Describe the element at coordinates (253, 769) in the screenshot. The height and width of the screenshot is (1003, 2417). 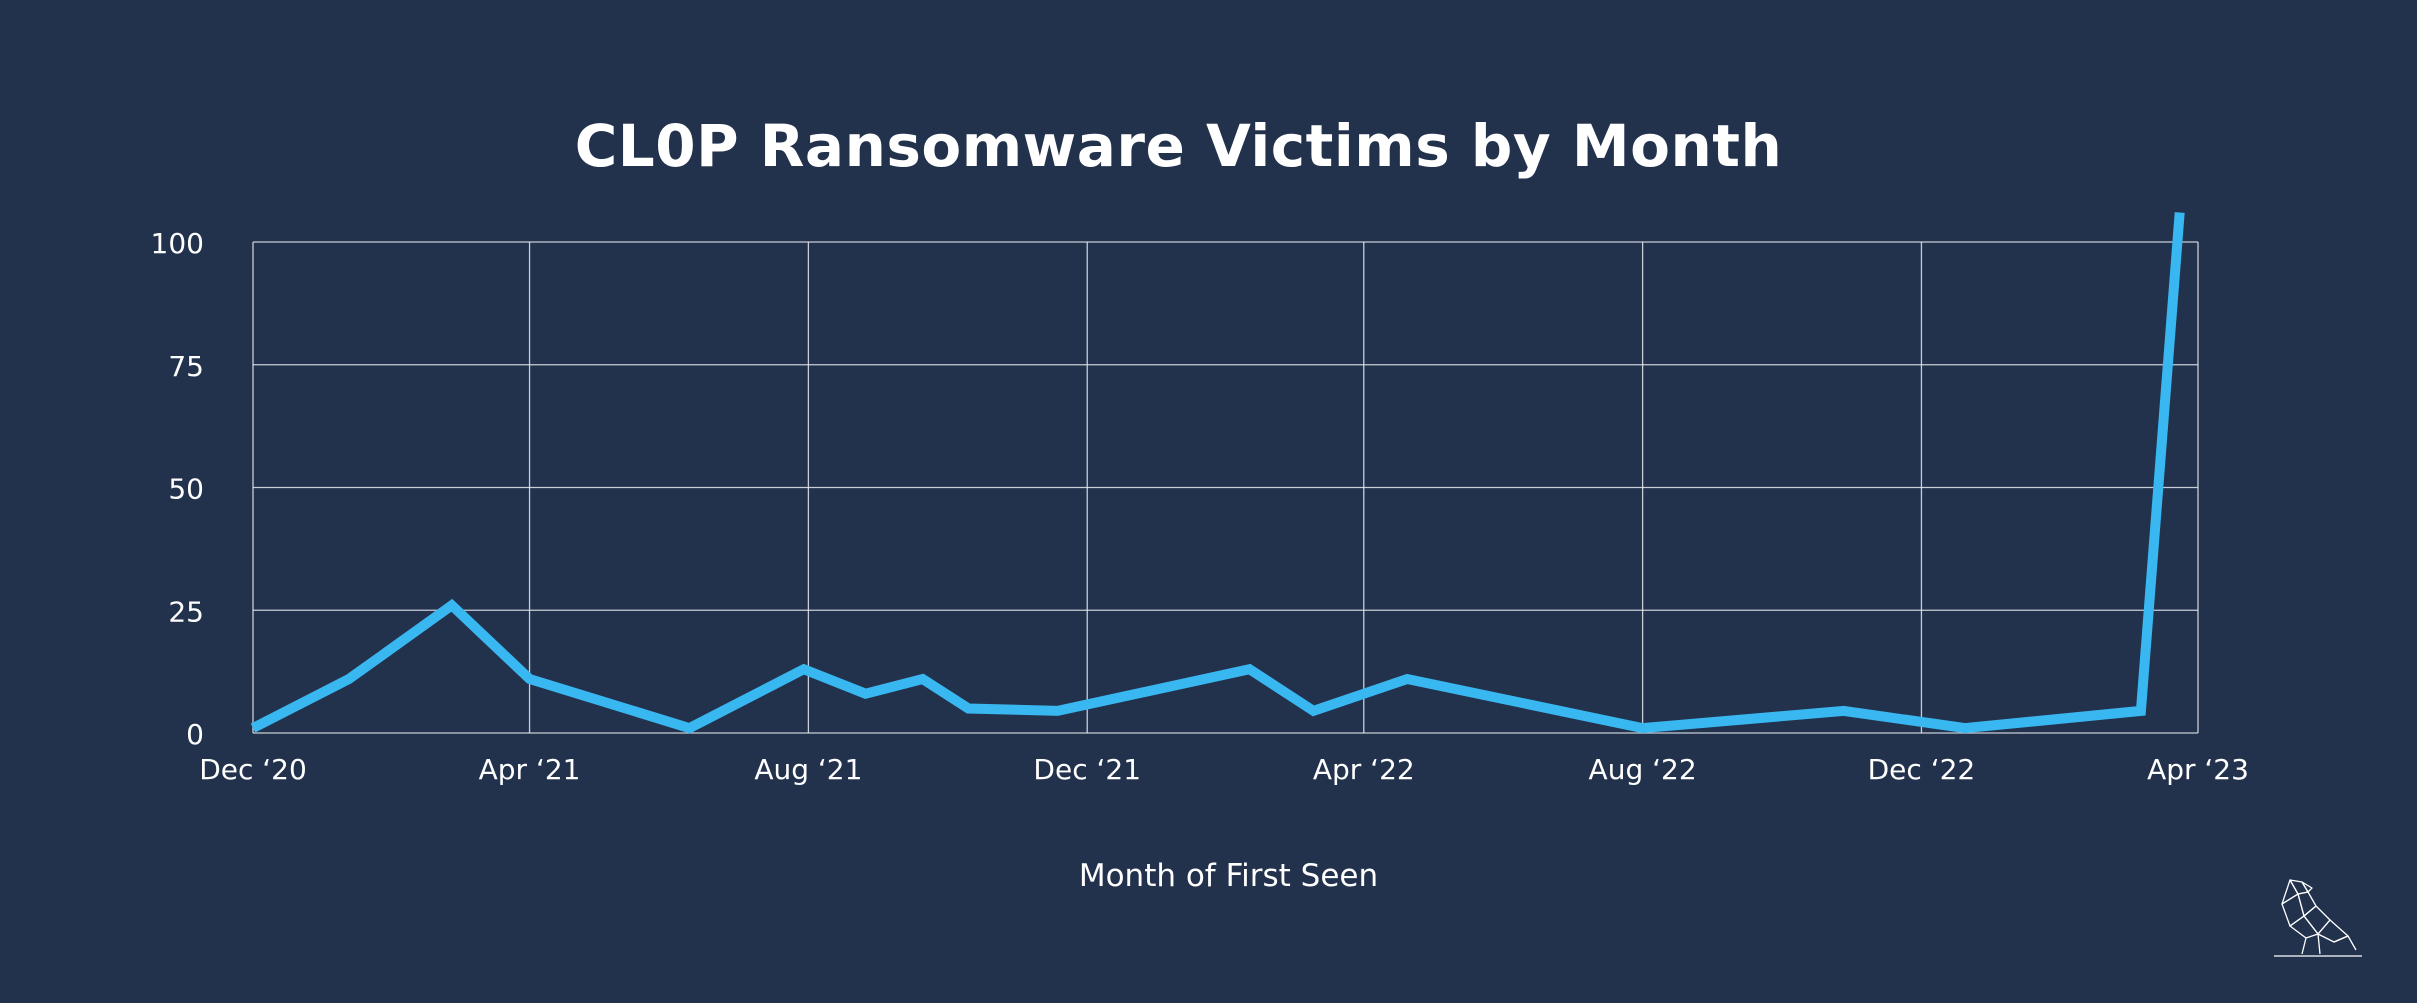
I see `x-tick-label: Dec ‘20` at that location.